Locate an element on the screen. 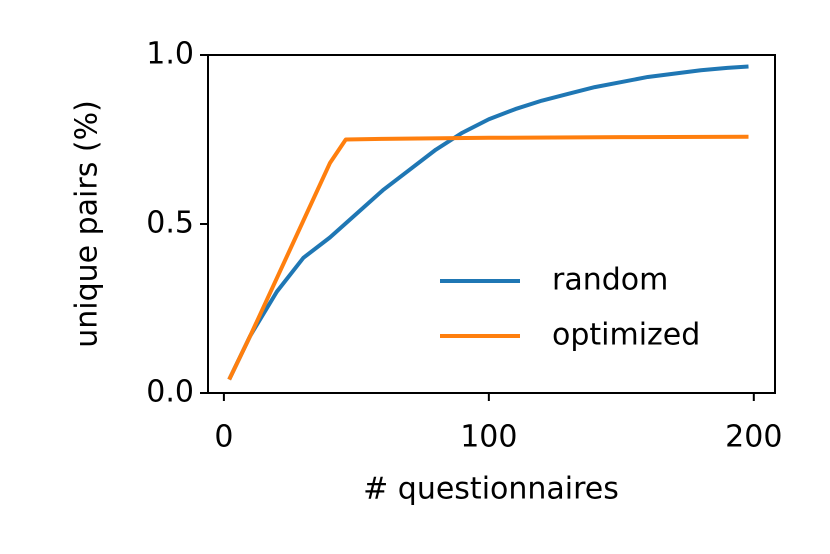 This screenshot has height=554, width=830. x-tick-label: 100 is located at coordinates (488, 437).